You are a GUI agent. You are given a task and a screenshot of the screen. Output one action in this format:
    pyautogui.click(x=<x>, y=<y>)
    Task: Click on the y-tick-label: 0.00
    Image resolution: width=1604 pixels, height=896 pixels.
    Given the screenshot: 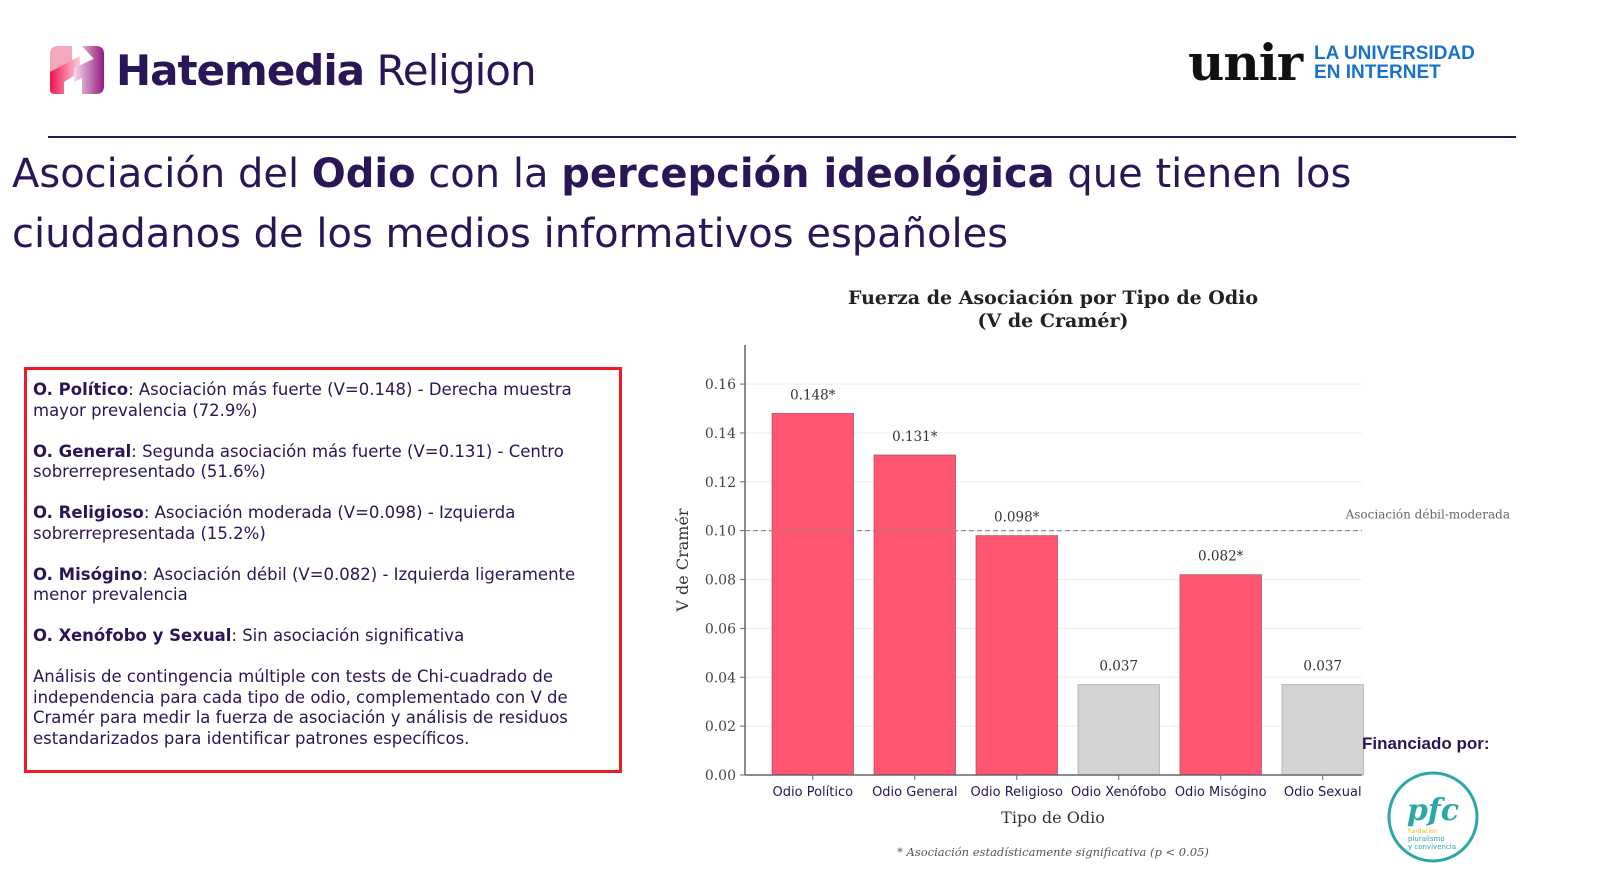 What is the action you would take?
    pyautogui.click(x=720, y=776)
    